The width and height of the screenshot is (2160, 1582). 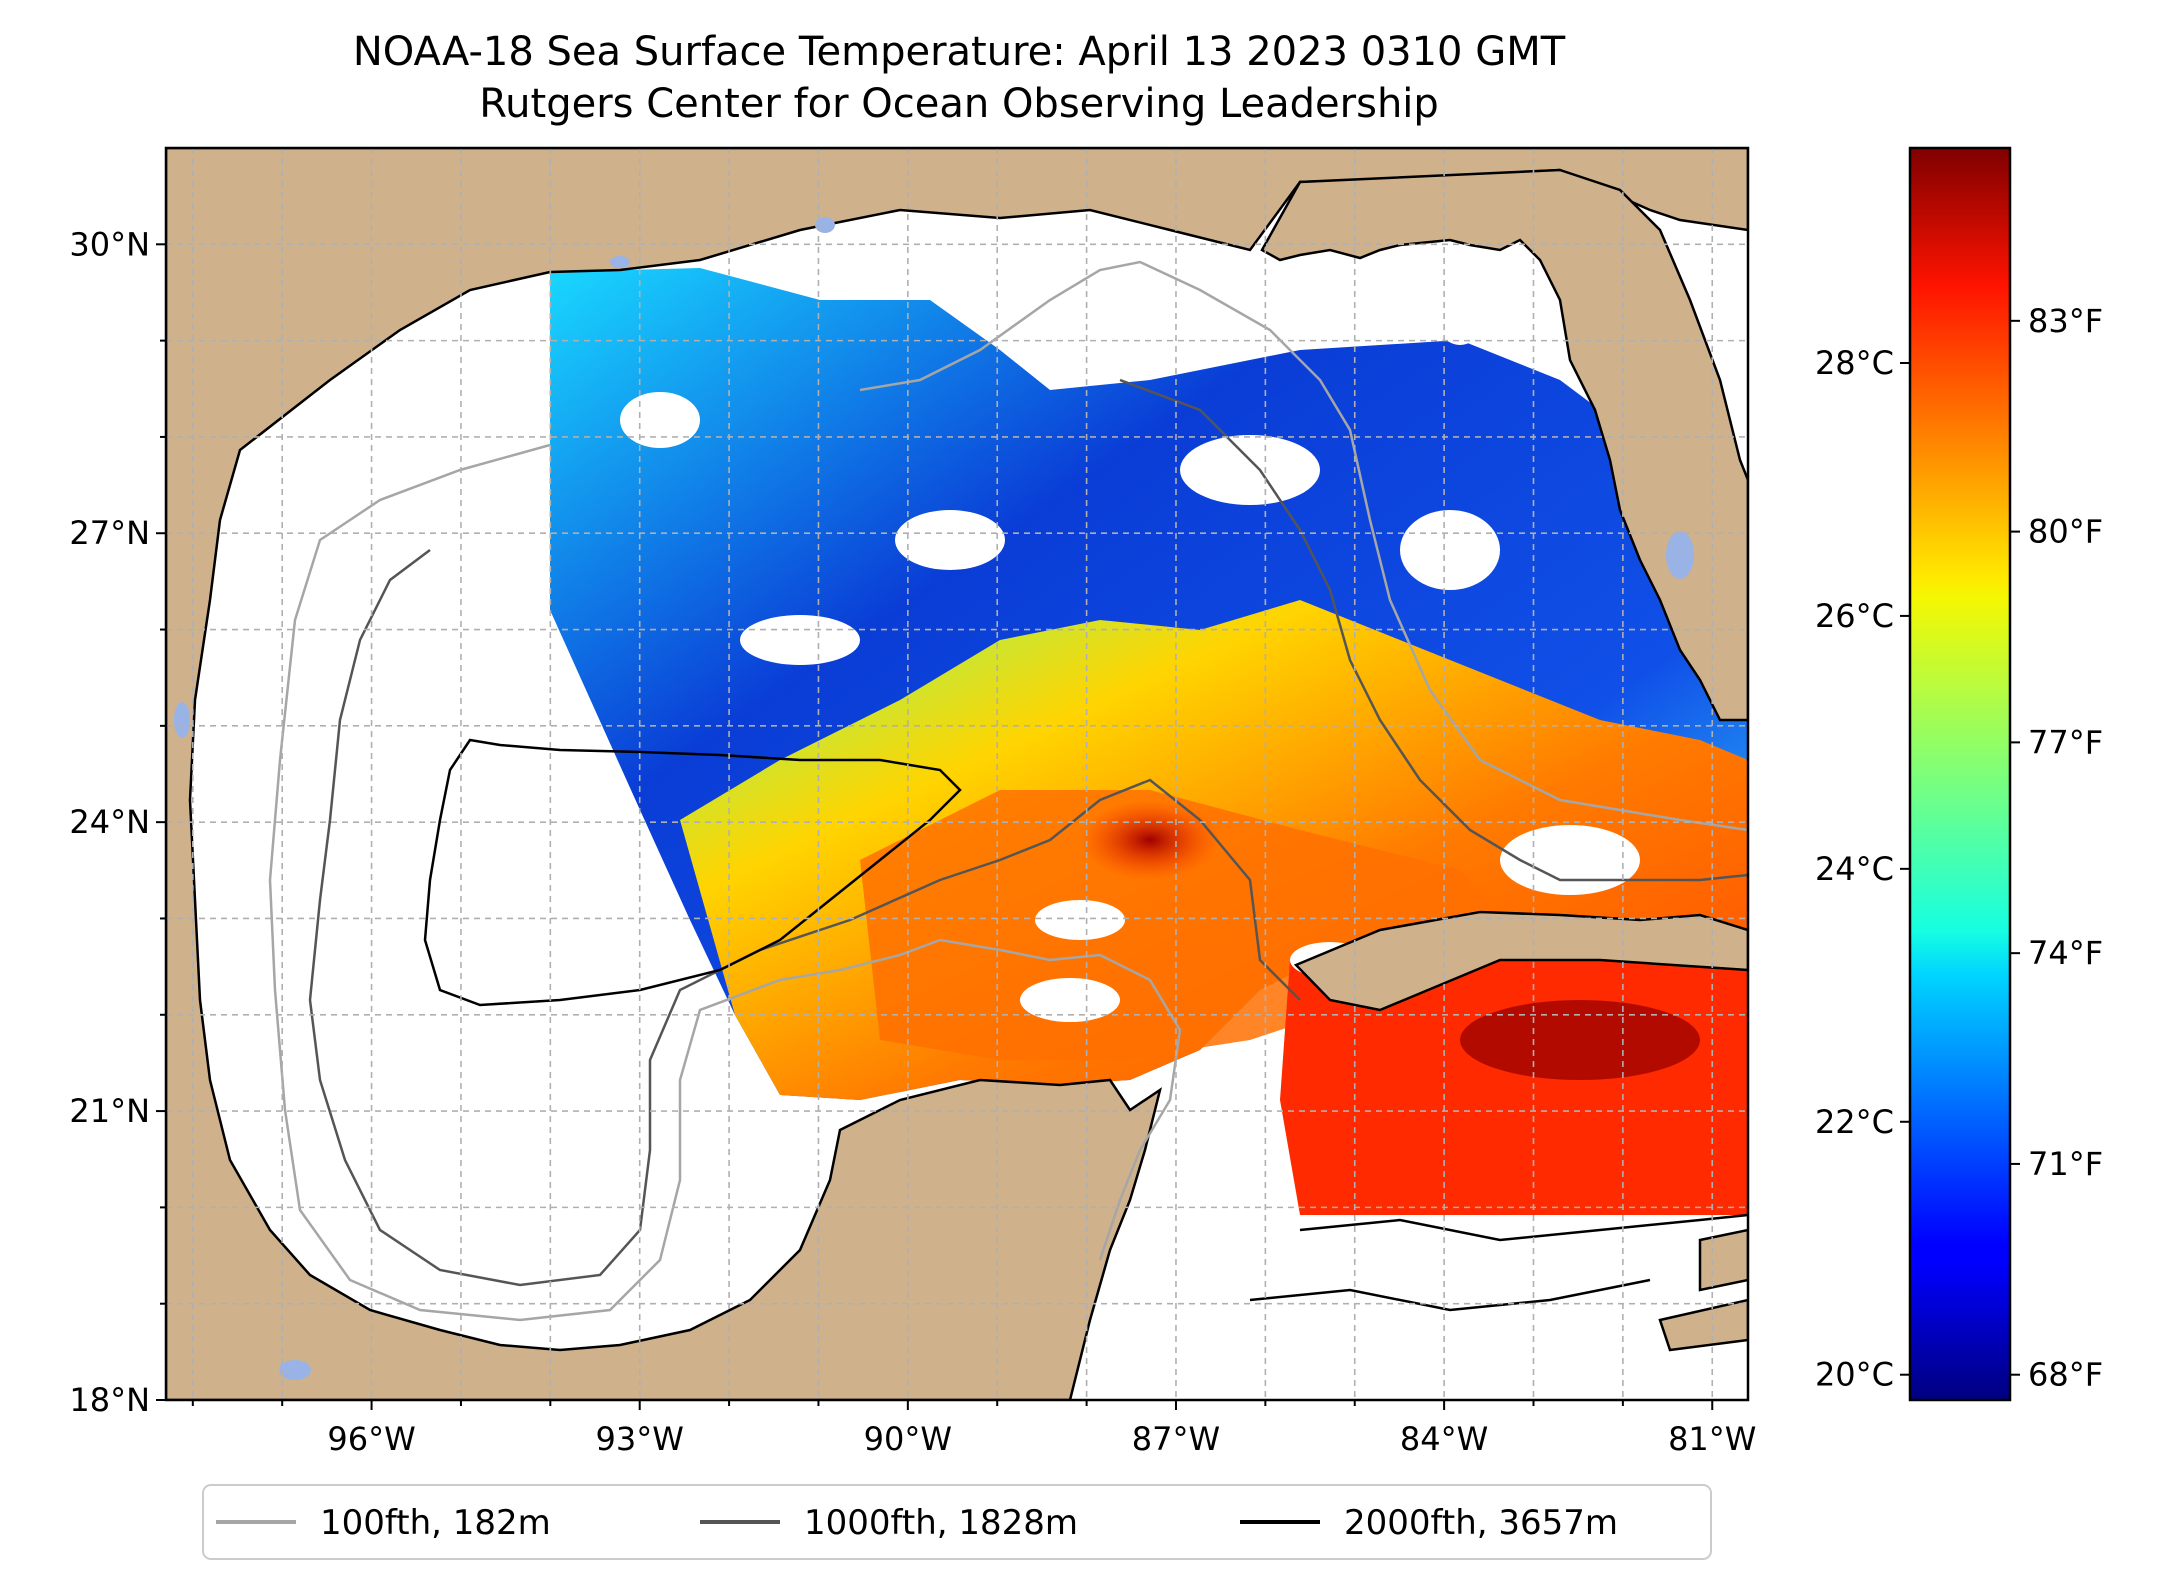 What do you see at coordinates (1712, 1439) in the screenshot?
I see `lon-tick-label: 81°W` at bounding box center [1712, 1439].